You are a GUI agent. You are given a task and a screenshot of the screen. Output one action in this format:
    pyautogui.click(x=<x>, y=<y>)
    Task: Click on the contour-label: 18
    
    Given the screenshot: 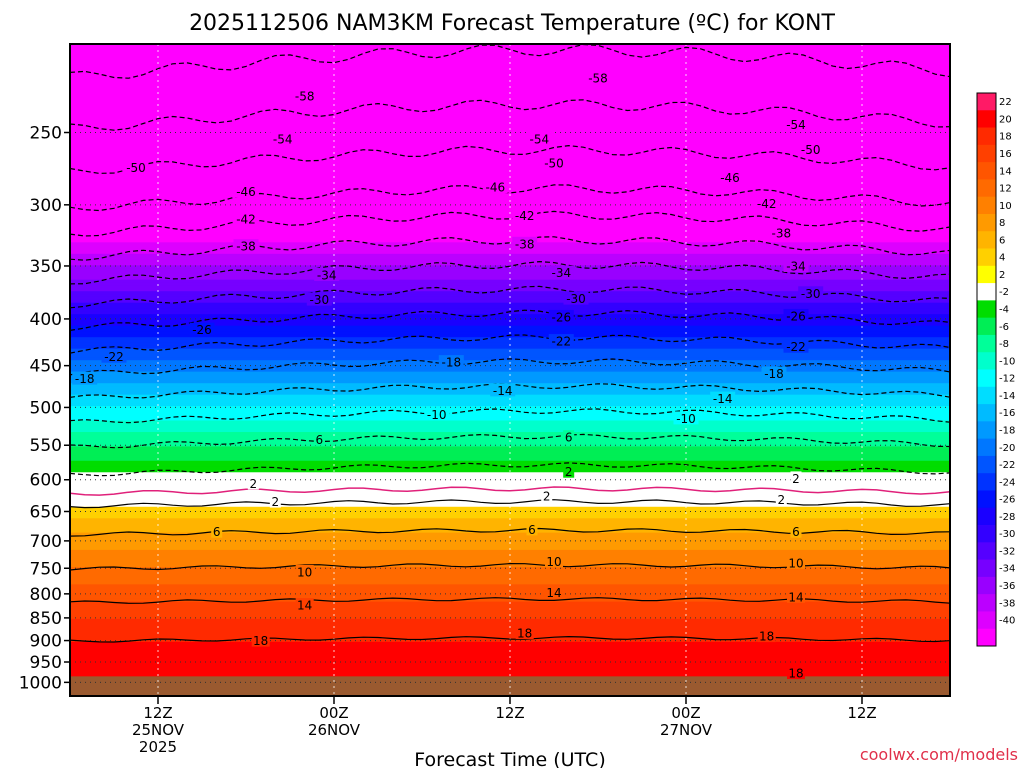 What is the action you would take?
    pyautogui.click(x=524, y=634)
    